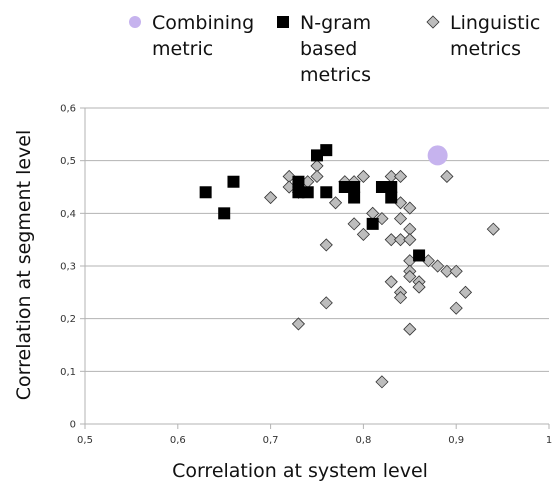  What do you see at coordinates (68, 267) in the screenshot?
I see `y-tick-label: 0,3` at bounding box center [68, 267].